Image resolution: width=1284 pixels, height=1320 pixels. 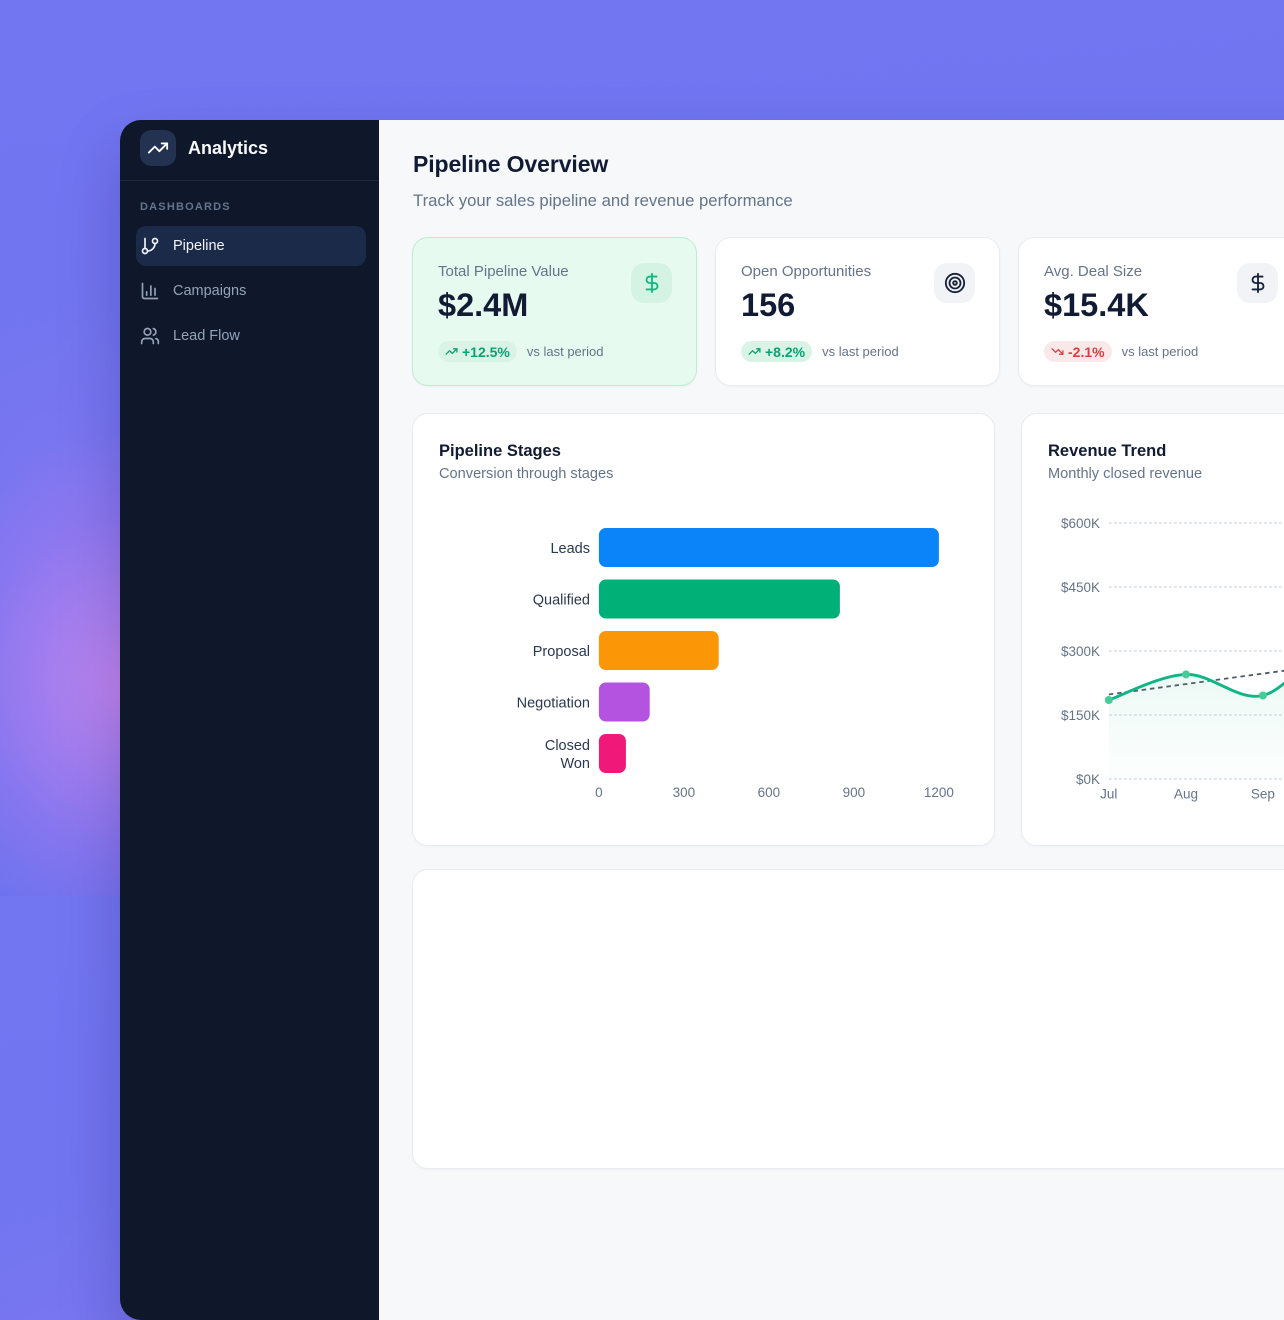 I want to click on svg-text: $0K, so click(x=1088, y=779).